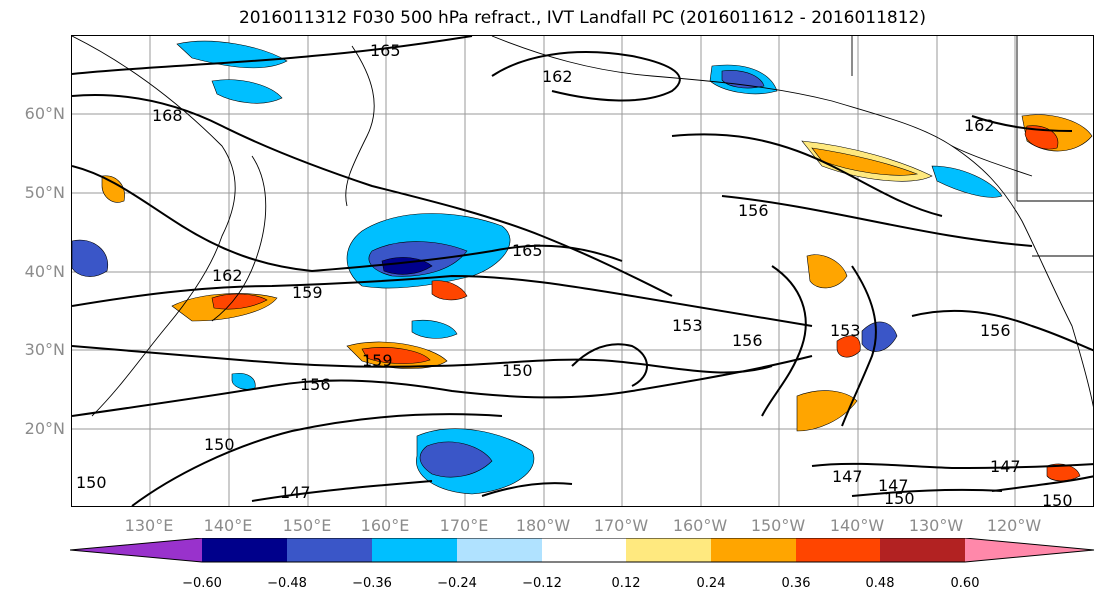  Describe the element at coordinates (543, 525) in the screenshot. I see `lon-label: 180°W` at that location.